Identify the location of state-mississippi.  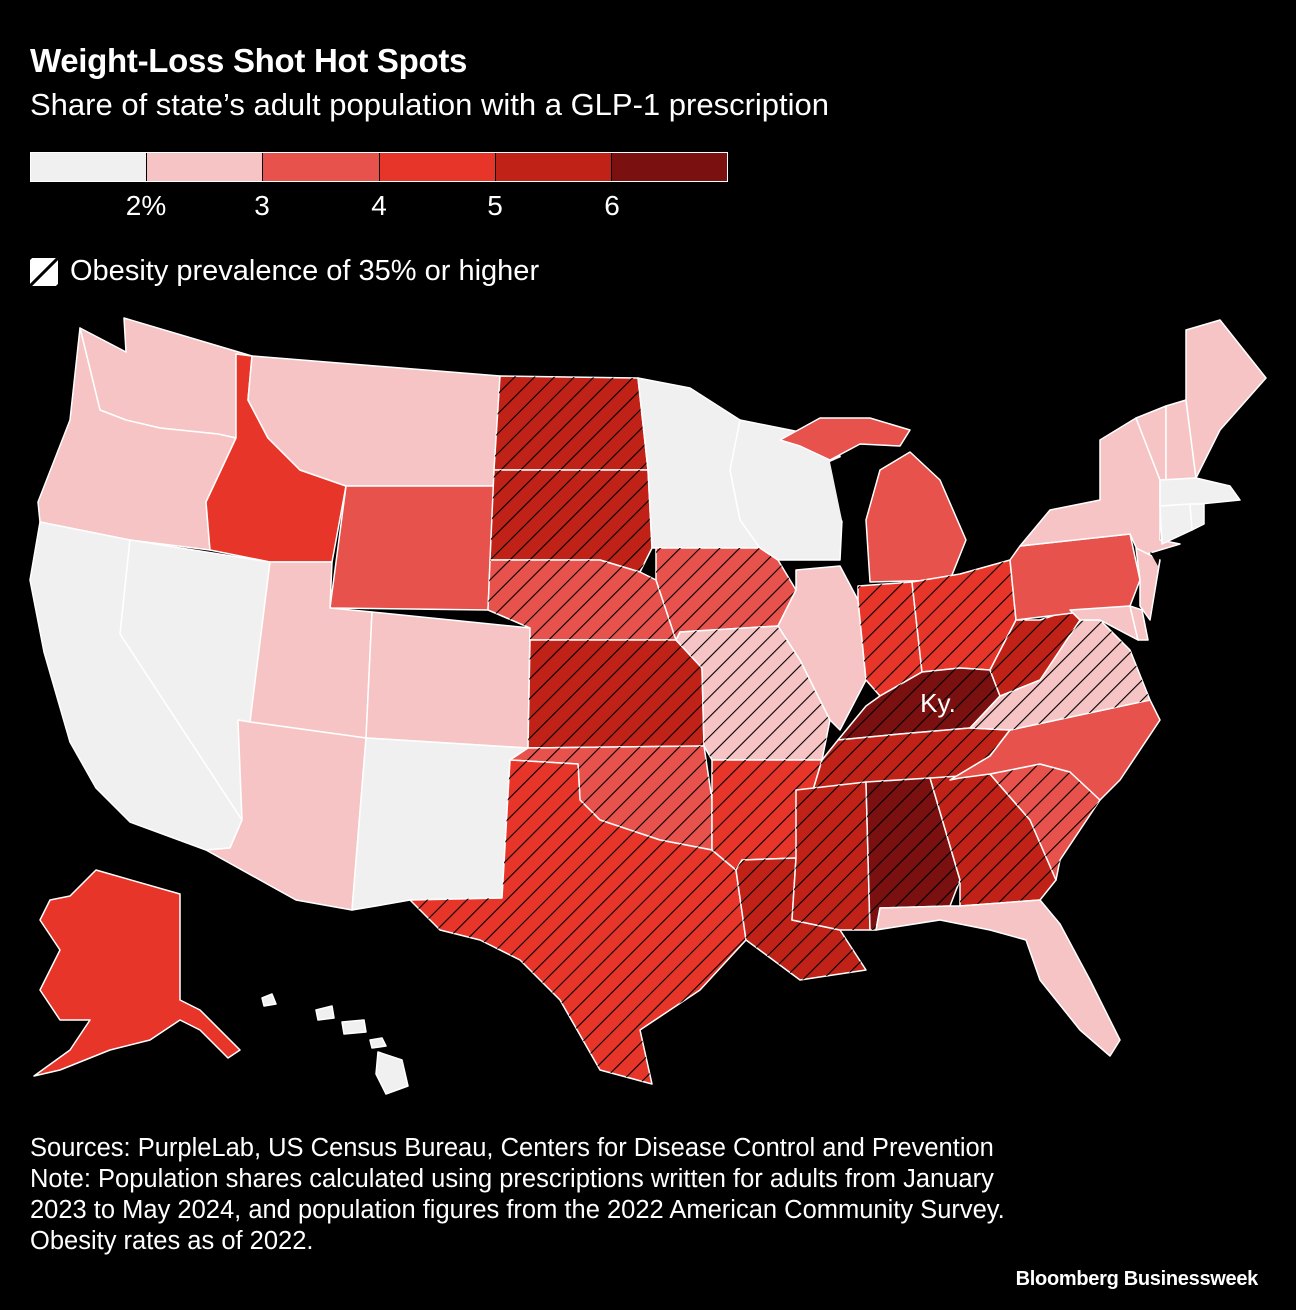
(831, 856).